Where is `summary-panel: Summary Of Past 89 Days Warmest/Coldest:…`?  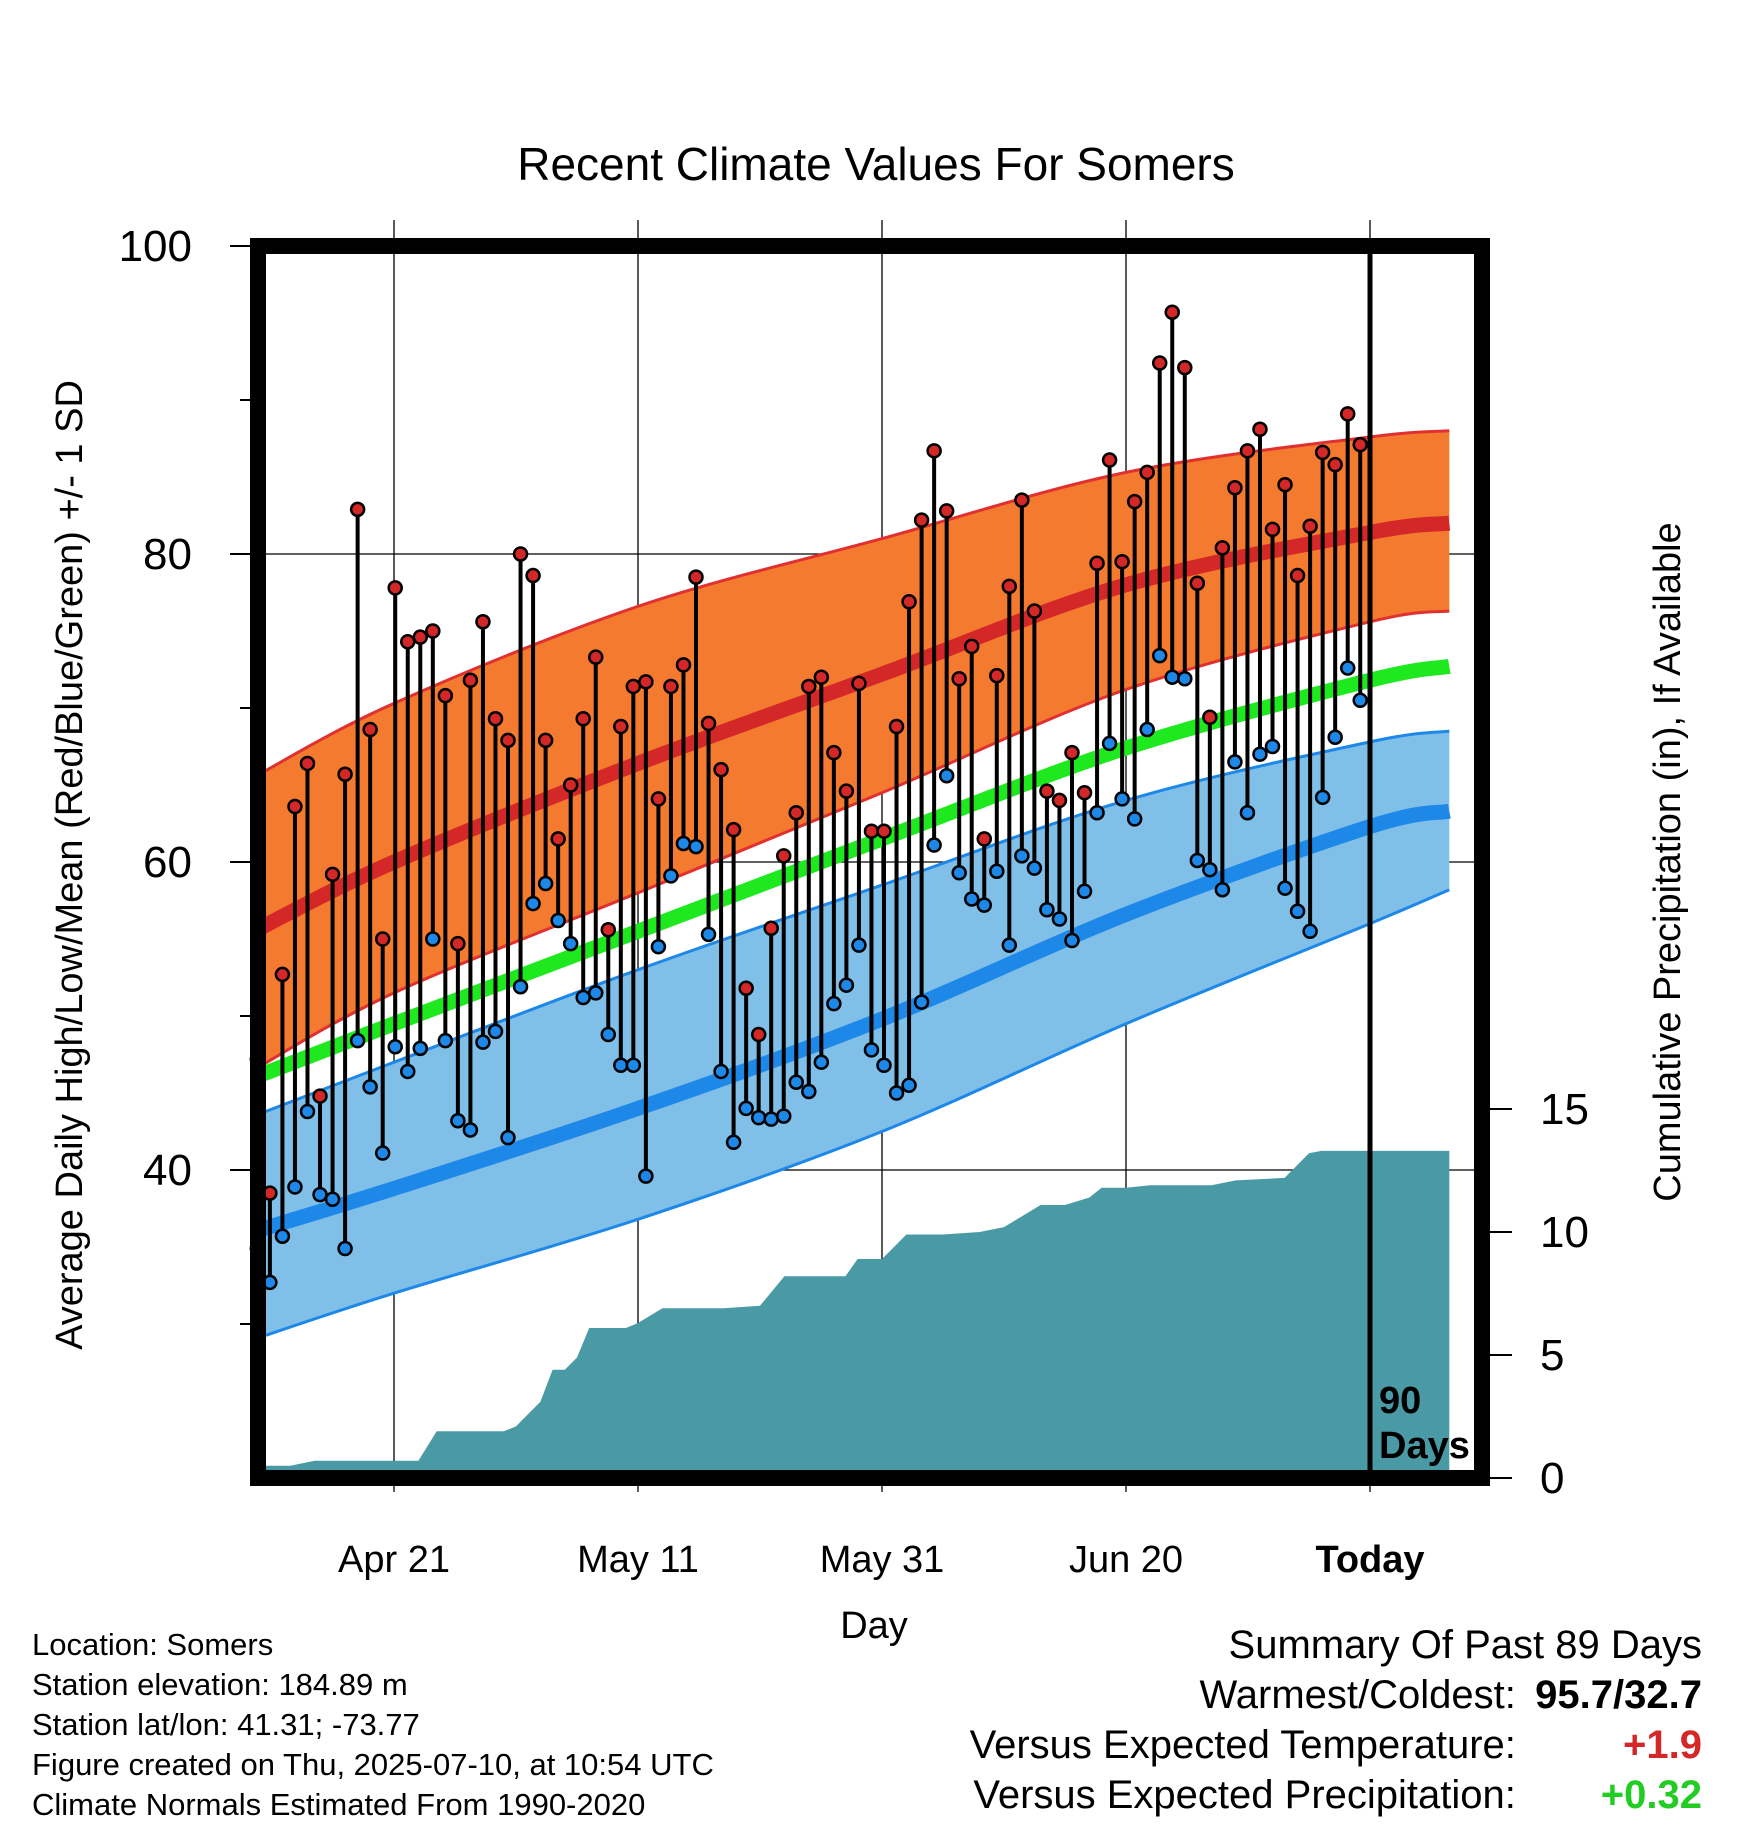 summary-panel: Summary Of Past 89 Days Warmest/Coldest:… is located at coordinates (1336, 1720).